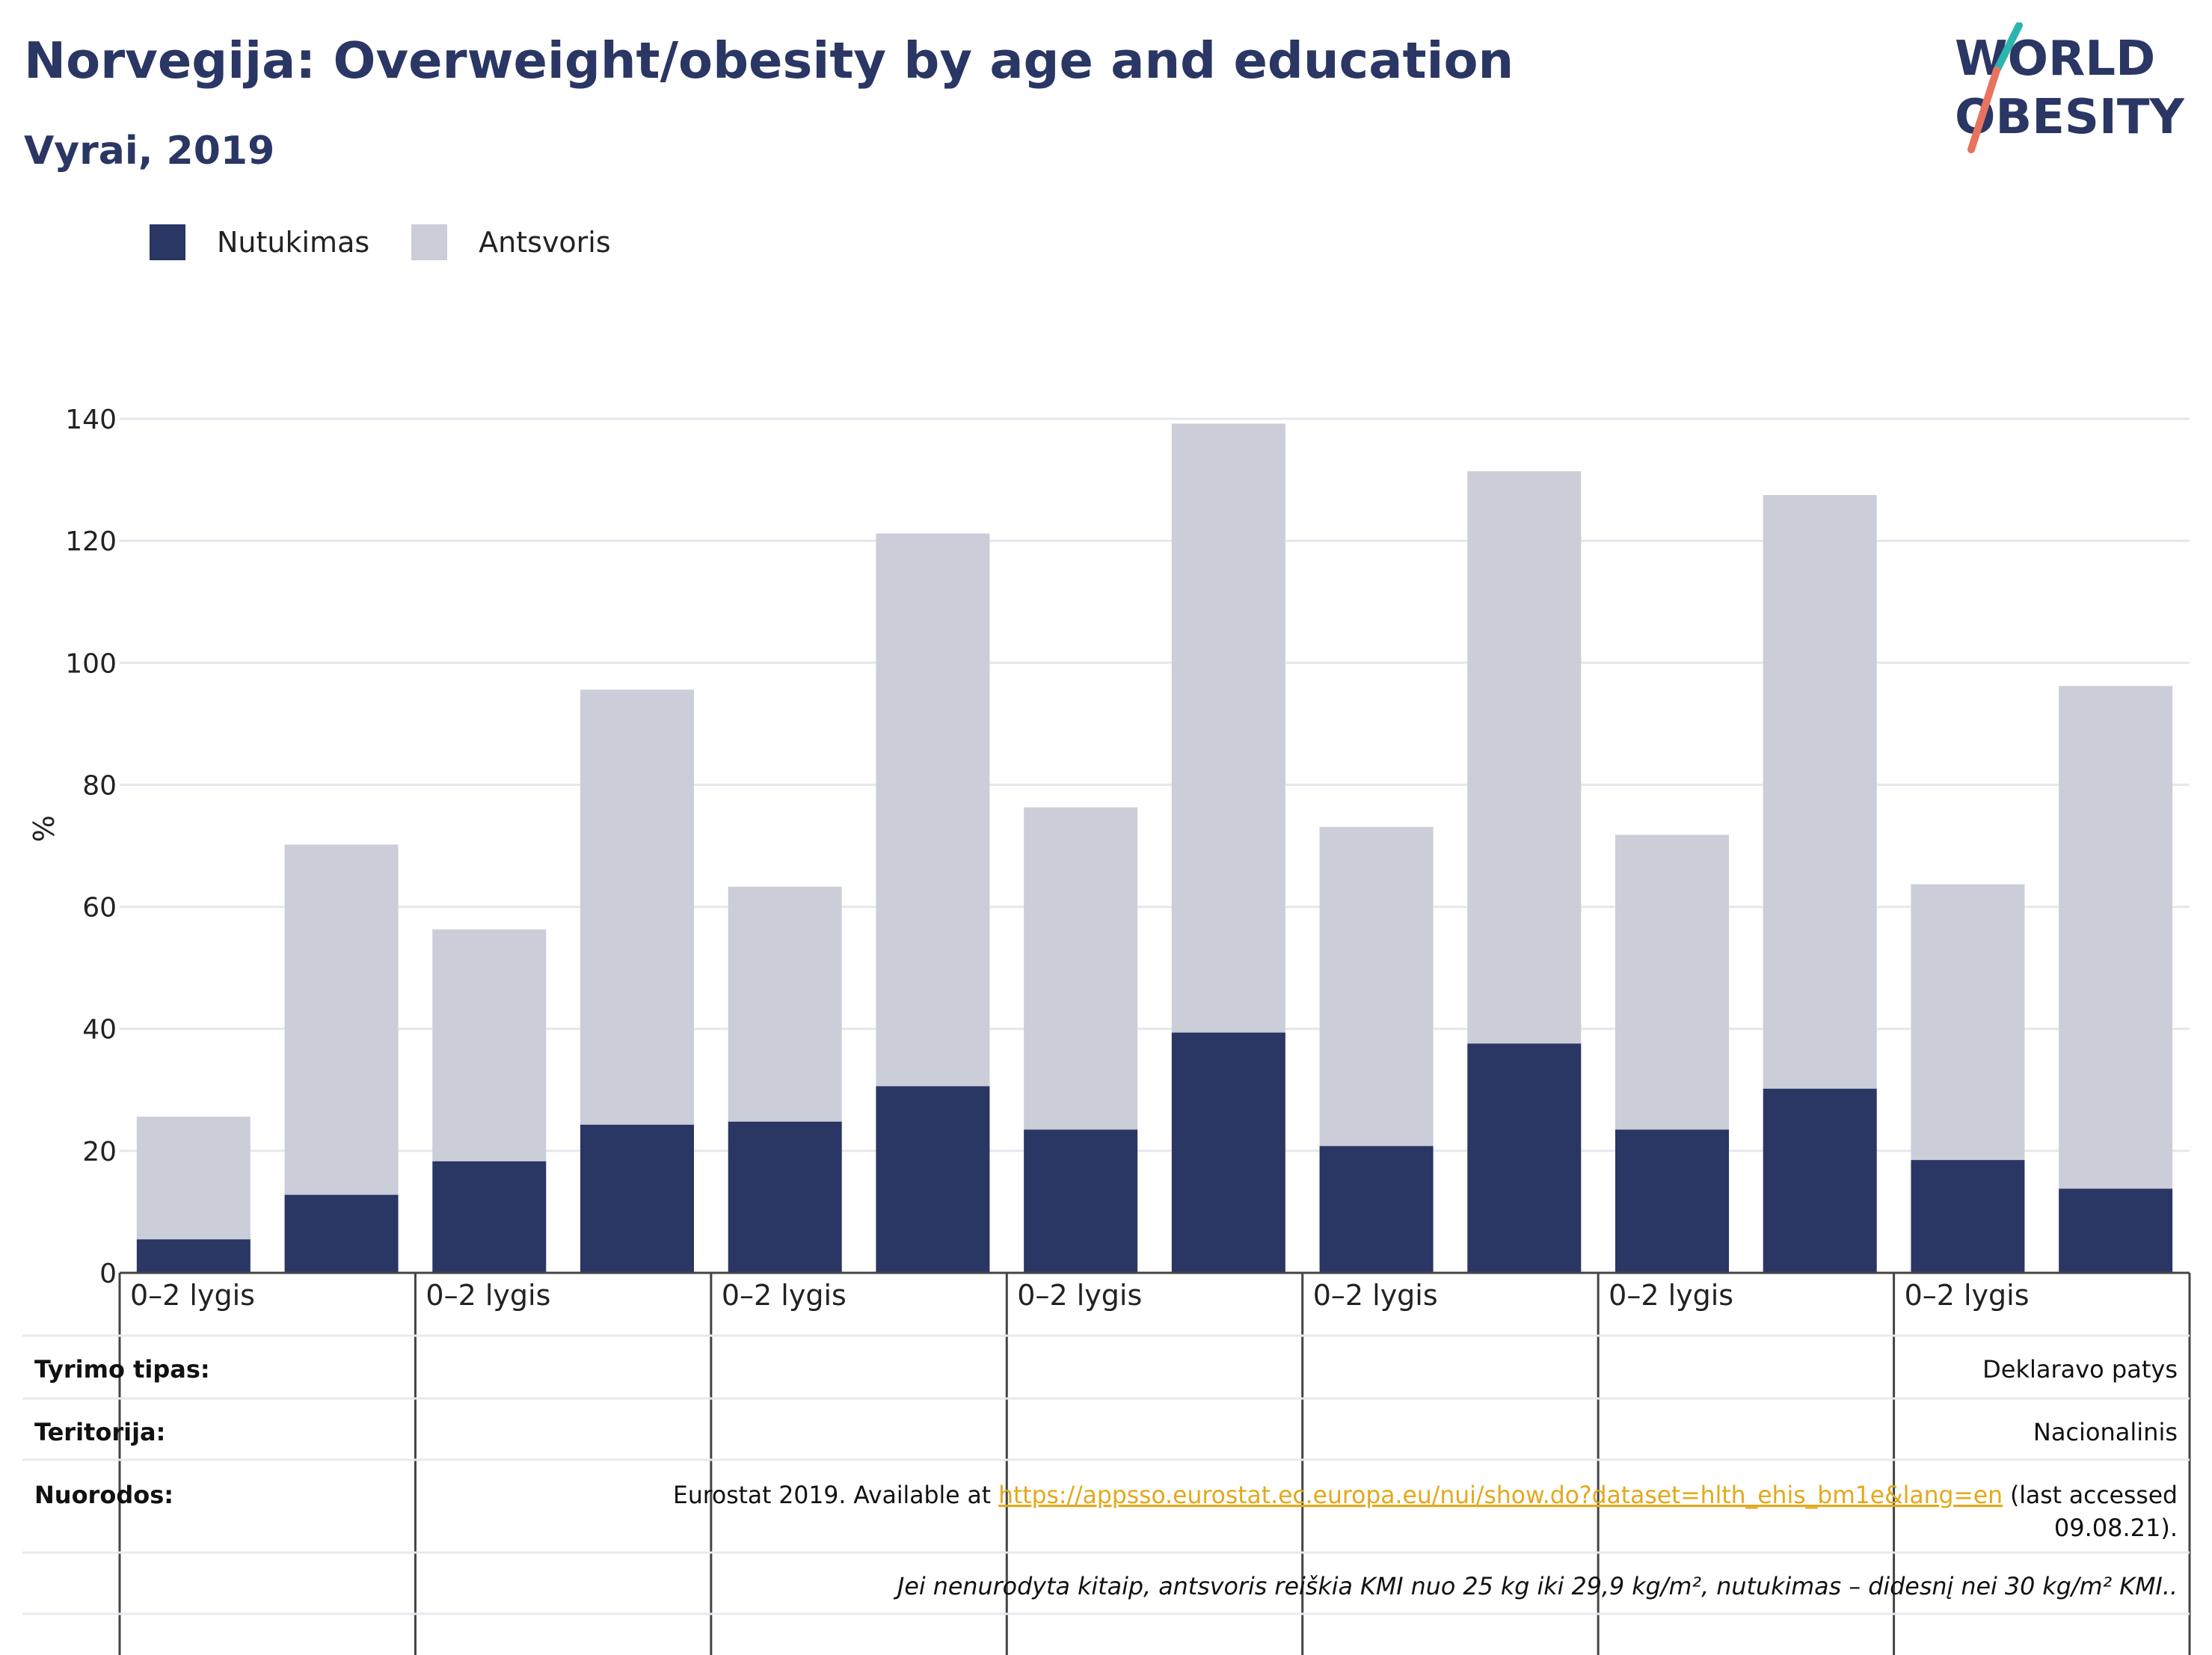 The width and height of the screenshot is (2212, 1655). What do you see at coordinates (293, 242) in the screenshot?
I see `legend-label-nutukimas: Nutukimas` at bounding box center [293, 242].